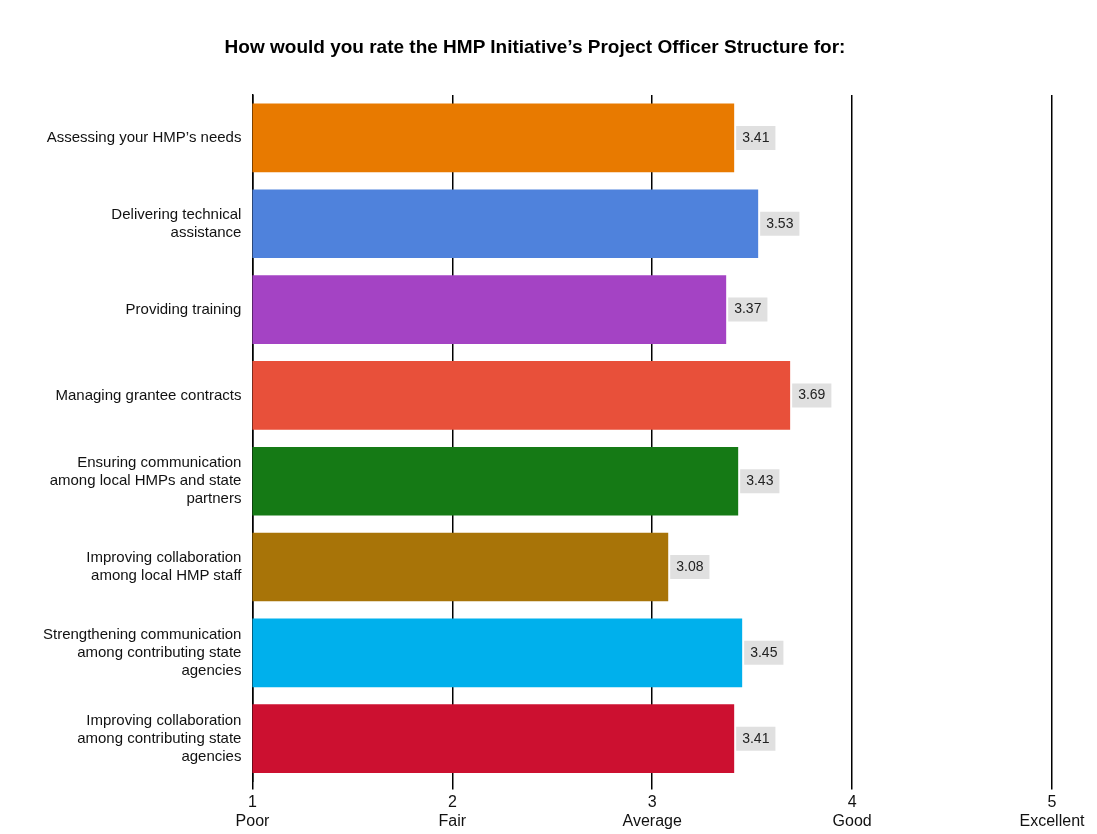 The width and height of the screenshot is (1097, 834). Describe the element at coordinates (535, 47) in the screenshot. I see `chart-title: How would you rate the HMP Initiative’s Project Officer Structure for:` at that location.